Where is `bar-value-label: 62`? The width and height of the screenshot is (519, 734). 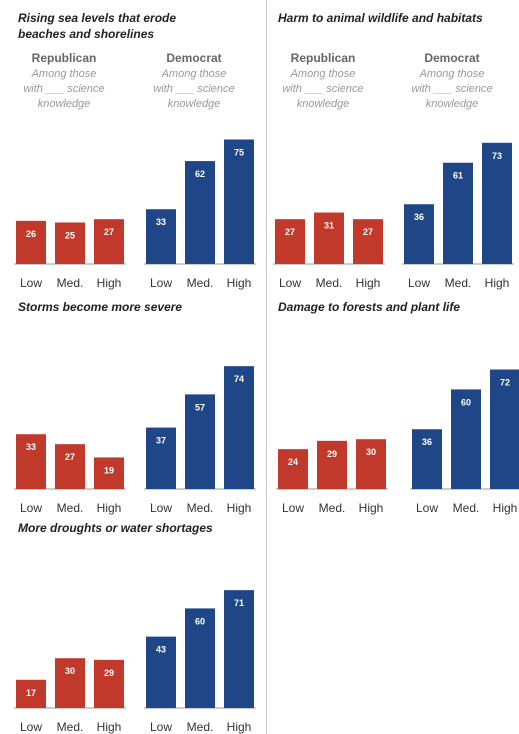
bar-value-label: 62 is located at coordinates (200, 174).